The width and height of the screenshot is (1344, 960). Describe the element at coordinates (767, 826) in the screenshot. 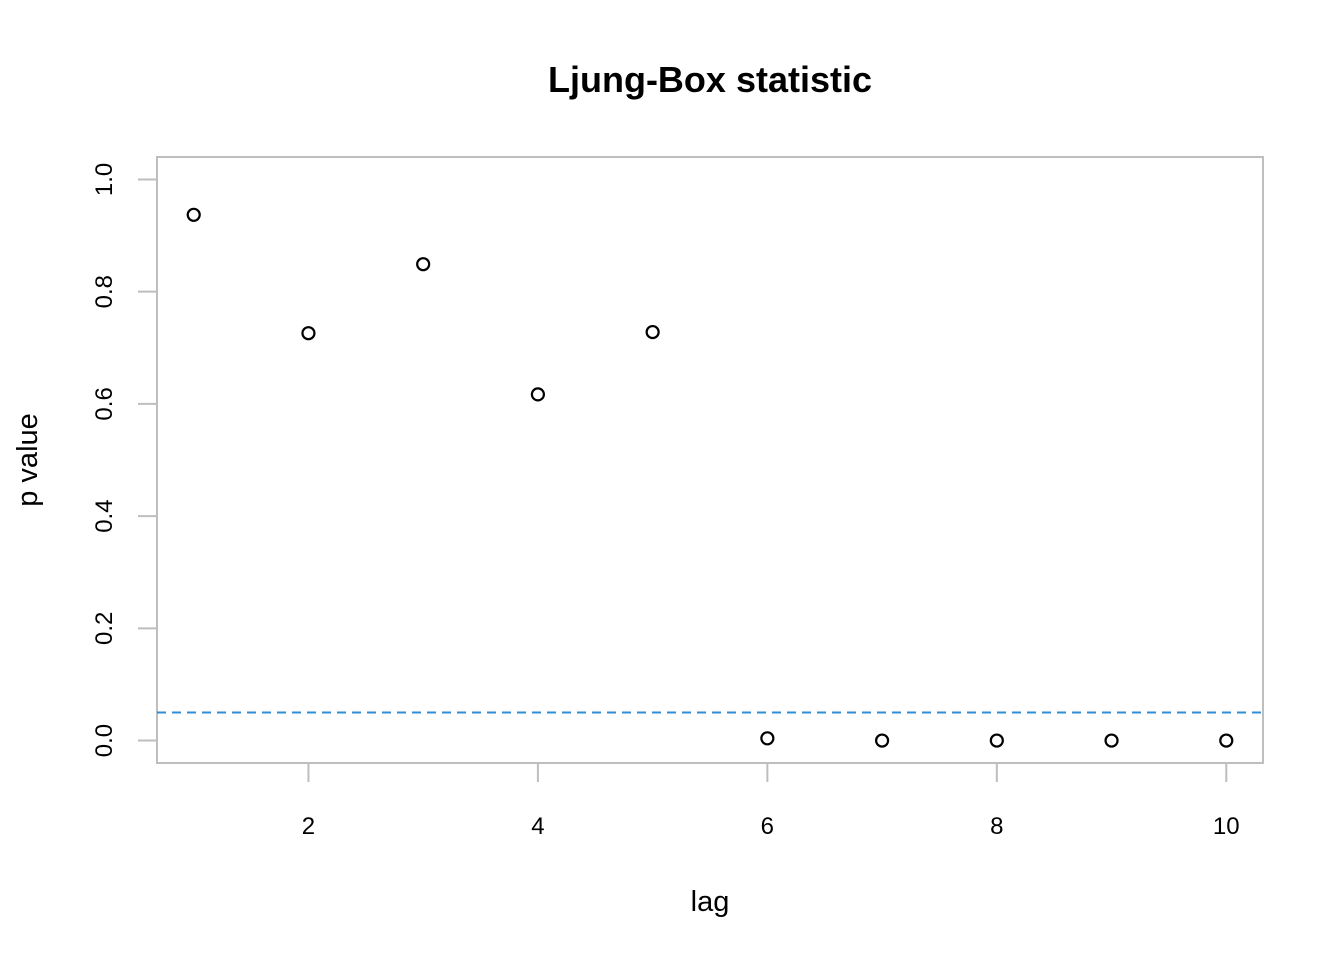

I see `x-tick-label: 6` at that location.